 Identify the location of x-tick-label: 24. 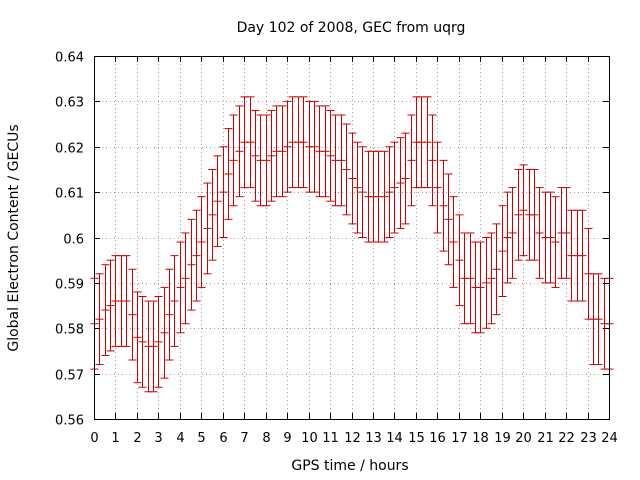
(609, 438).